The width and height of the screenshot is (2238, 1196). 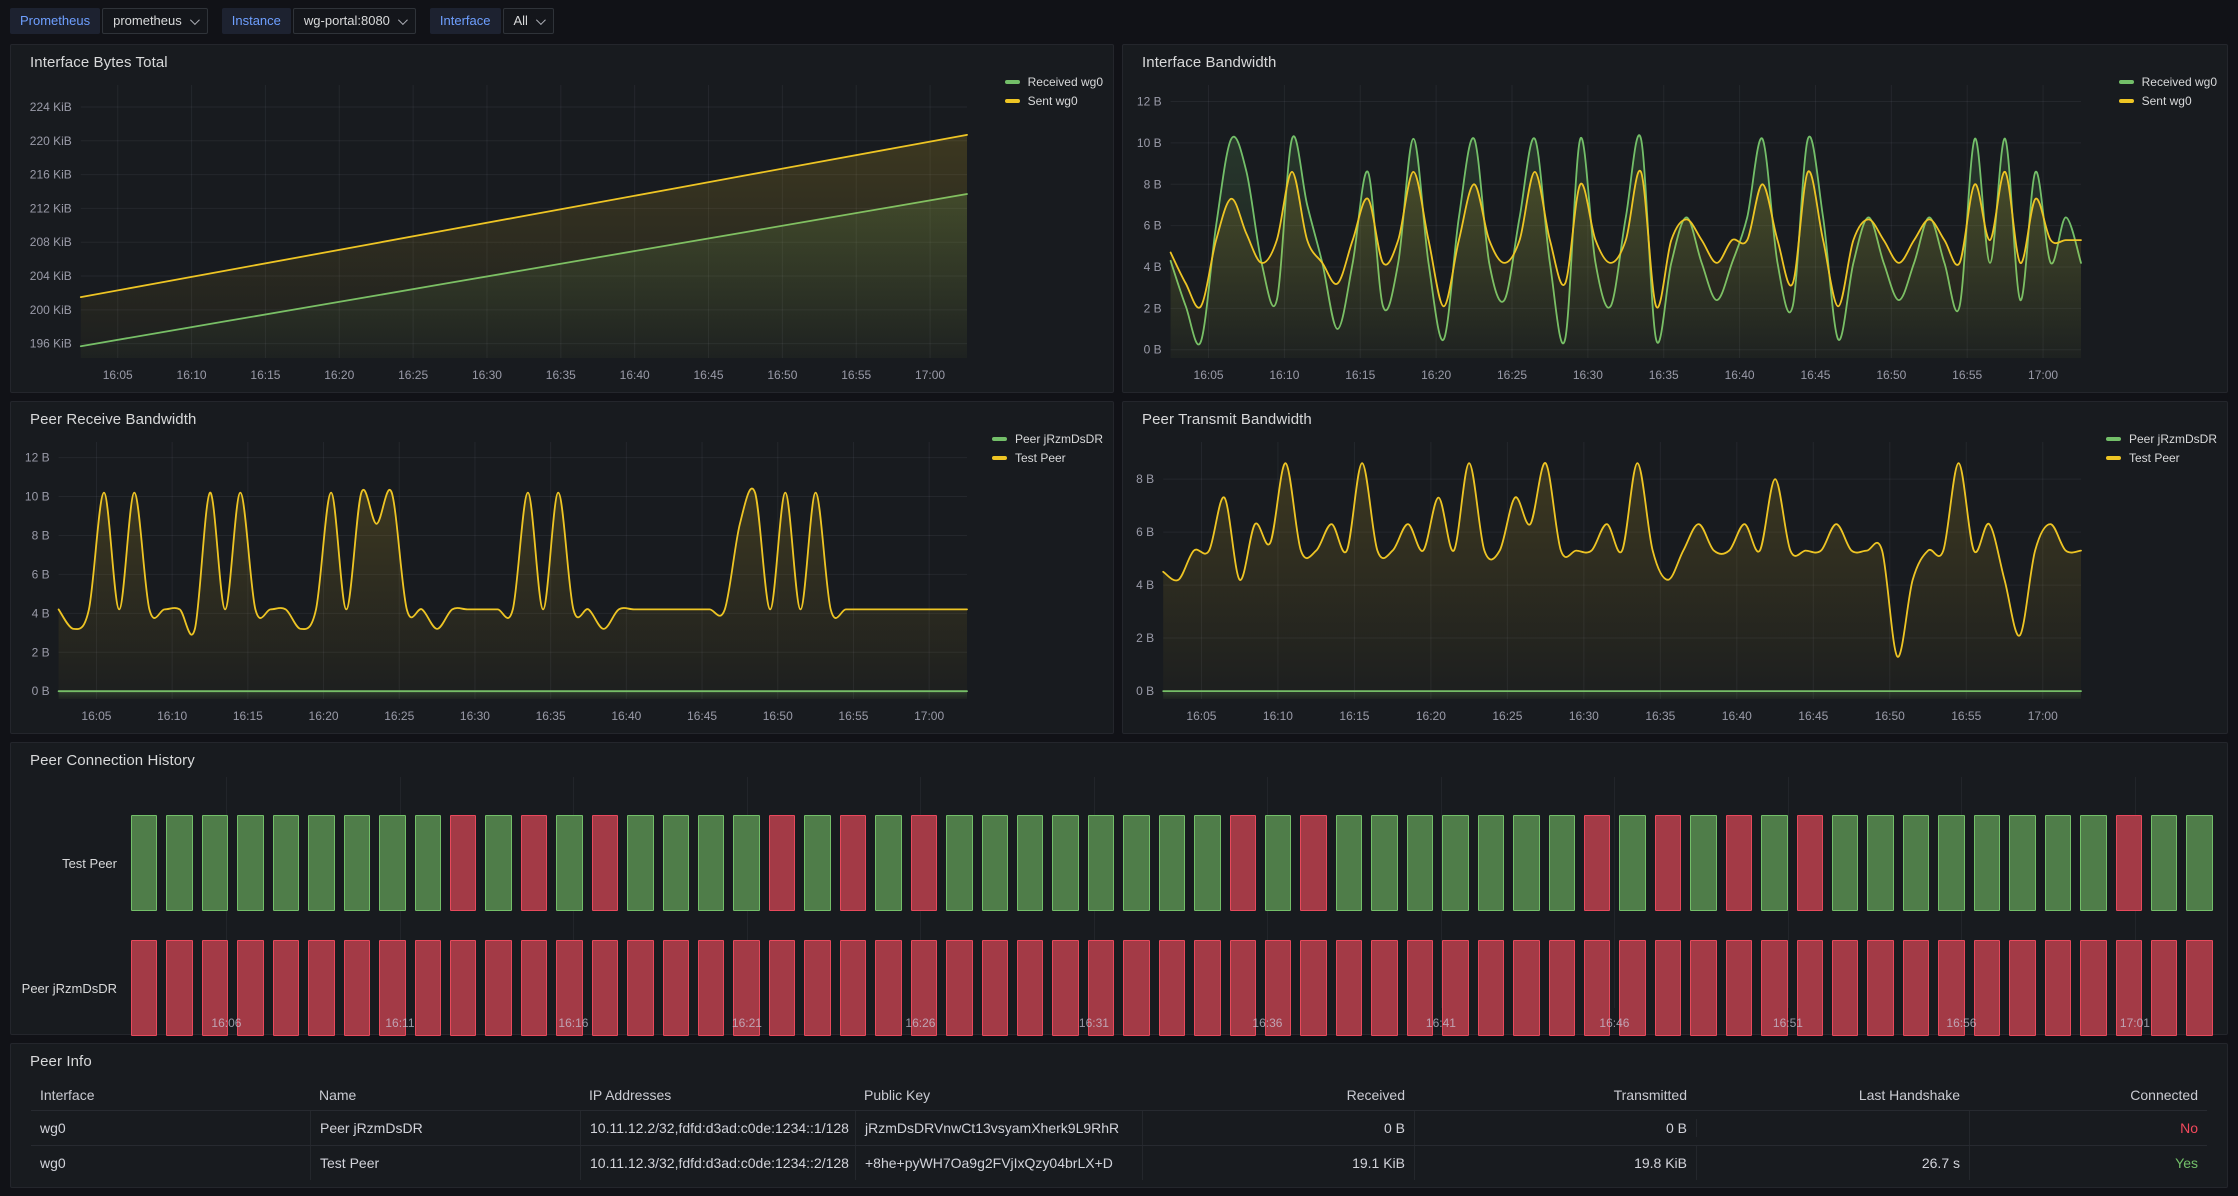 I want to click on panel-title: Interface Bytes Total, so click(x=99, y=62).